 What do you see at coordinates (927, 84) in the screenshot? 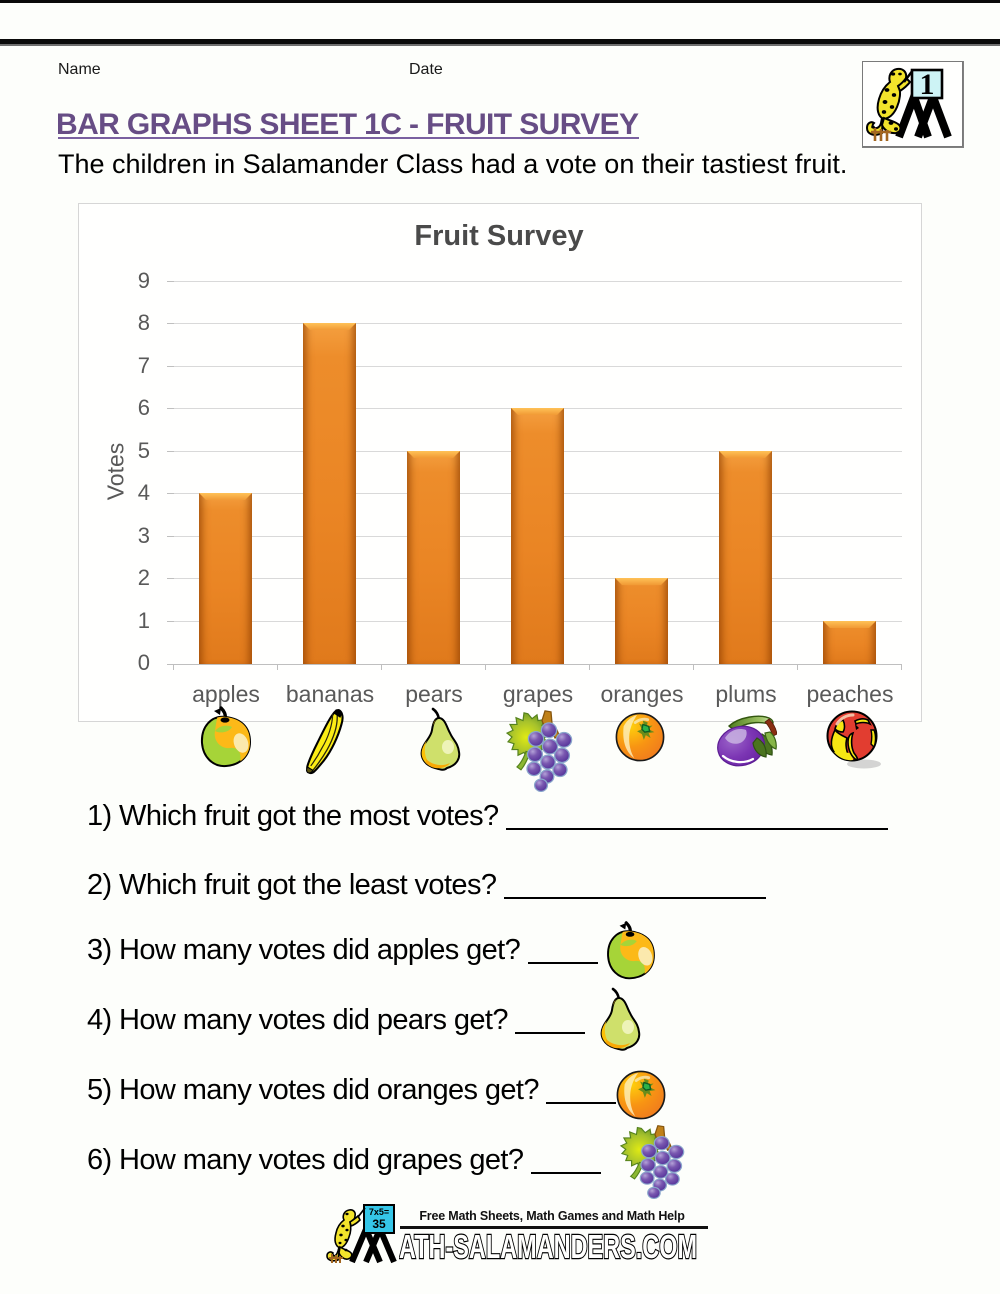
I see `svg-text: 1` at bounding box center [927, 84].